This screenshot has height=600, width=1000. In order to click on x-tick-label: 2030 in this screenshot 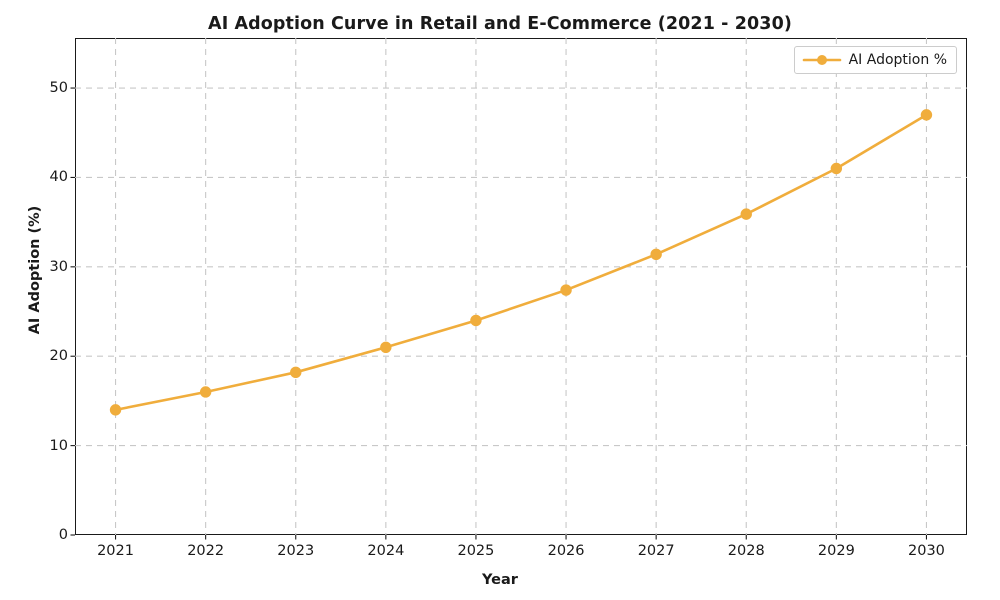, I will do `click(926, 551)`.